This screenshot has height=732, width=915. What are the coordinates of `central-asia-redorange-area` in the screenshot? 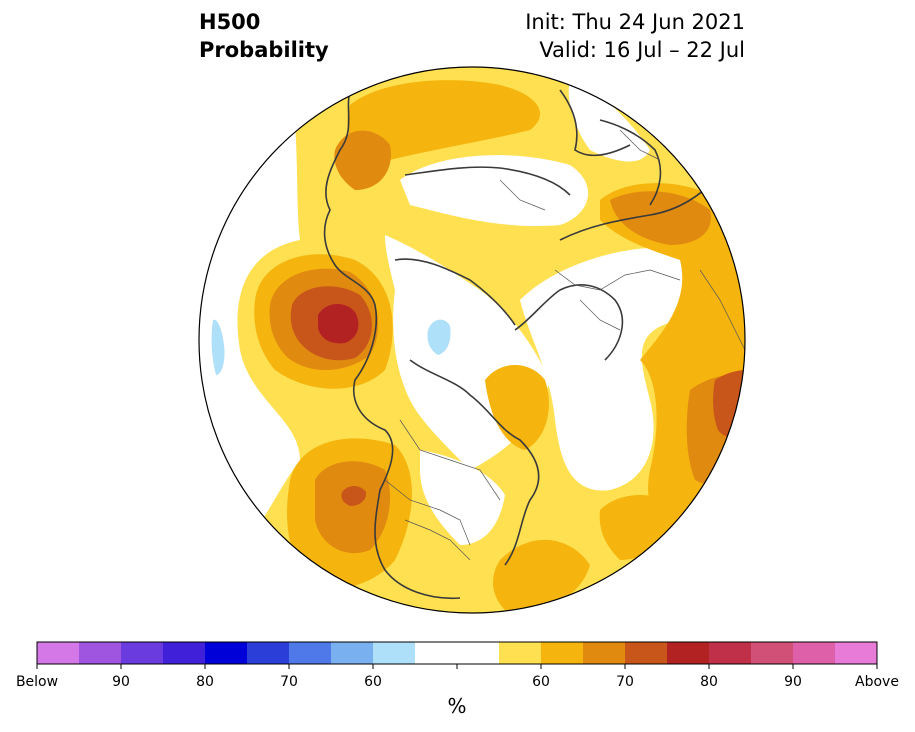 It's located at (729, 404).